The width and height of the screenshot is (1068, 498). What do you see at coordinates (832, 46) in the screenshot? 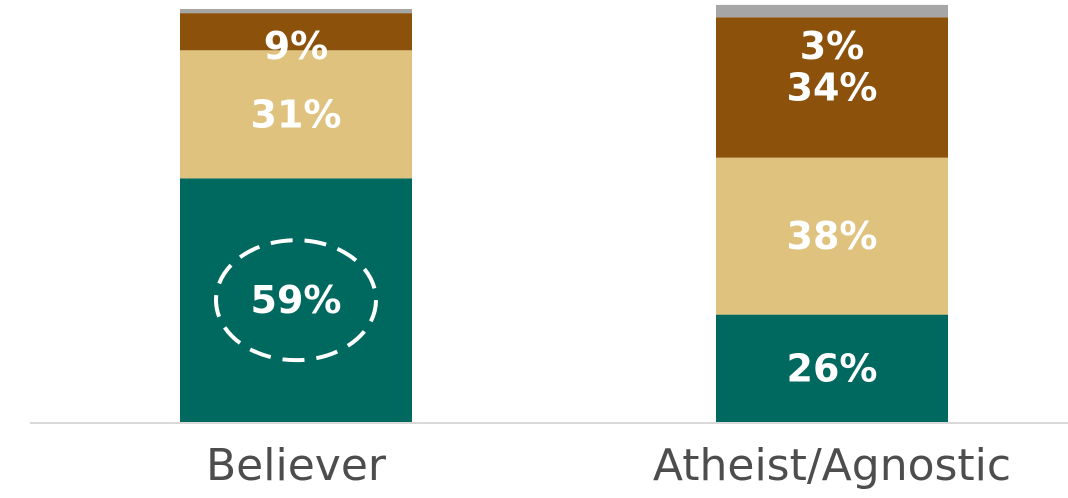
I see `value-label-atheist-agnostic-3: 3%` at bounding box center [832, 46].